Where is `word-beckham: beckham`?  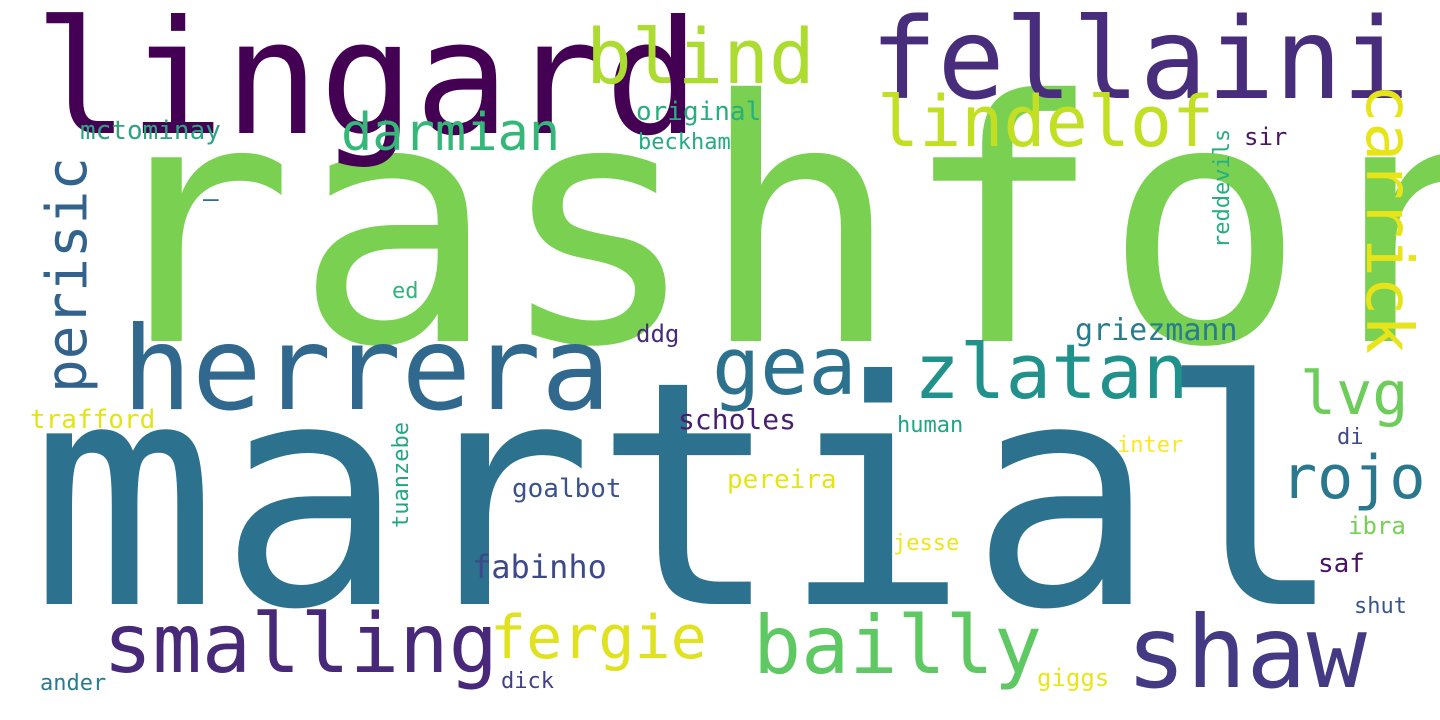
word-beckham: beckham is located at coordinates (684, 142).